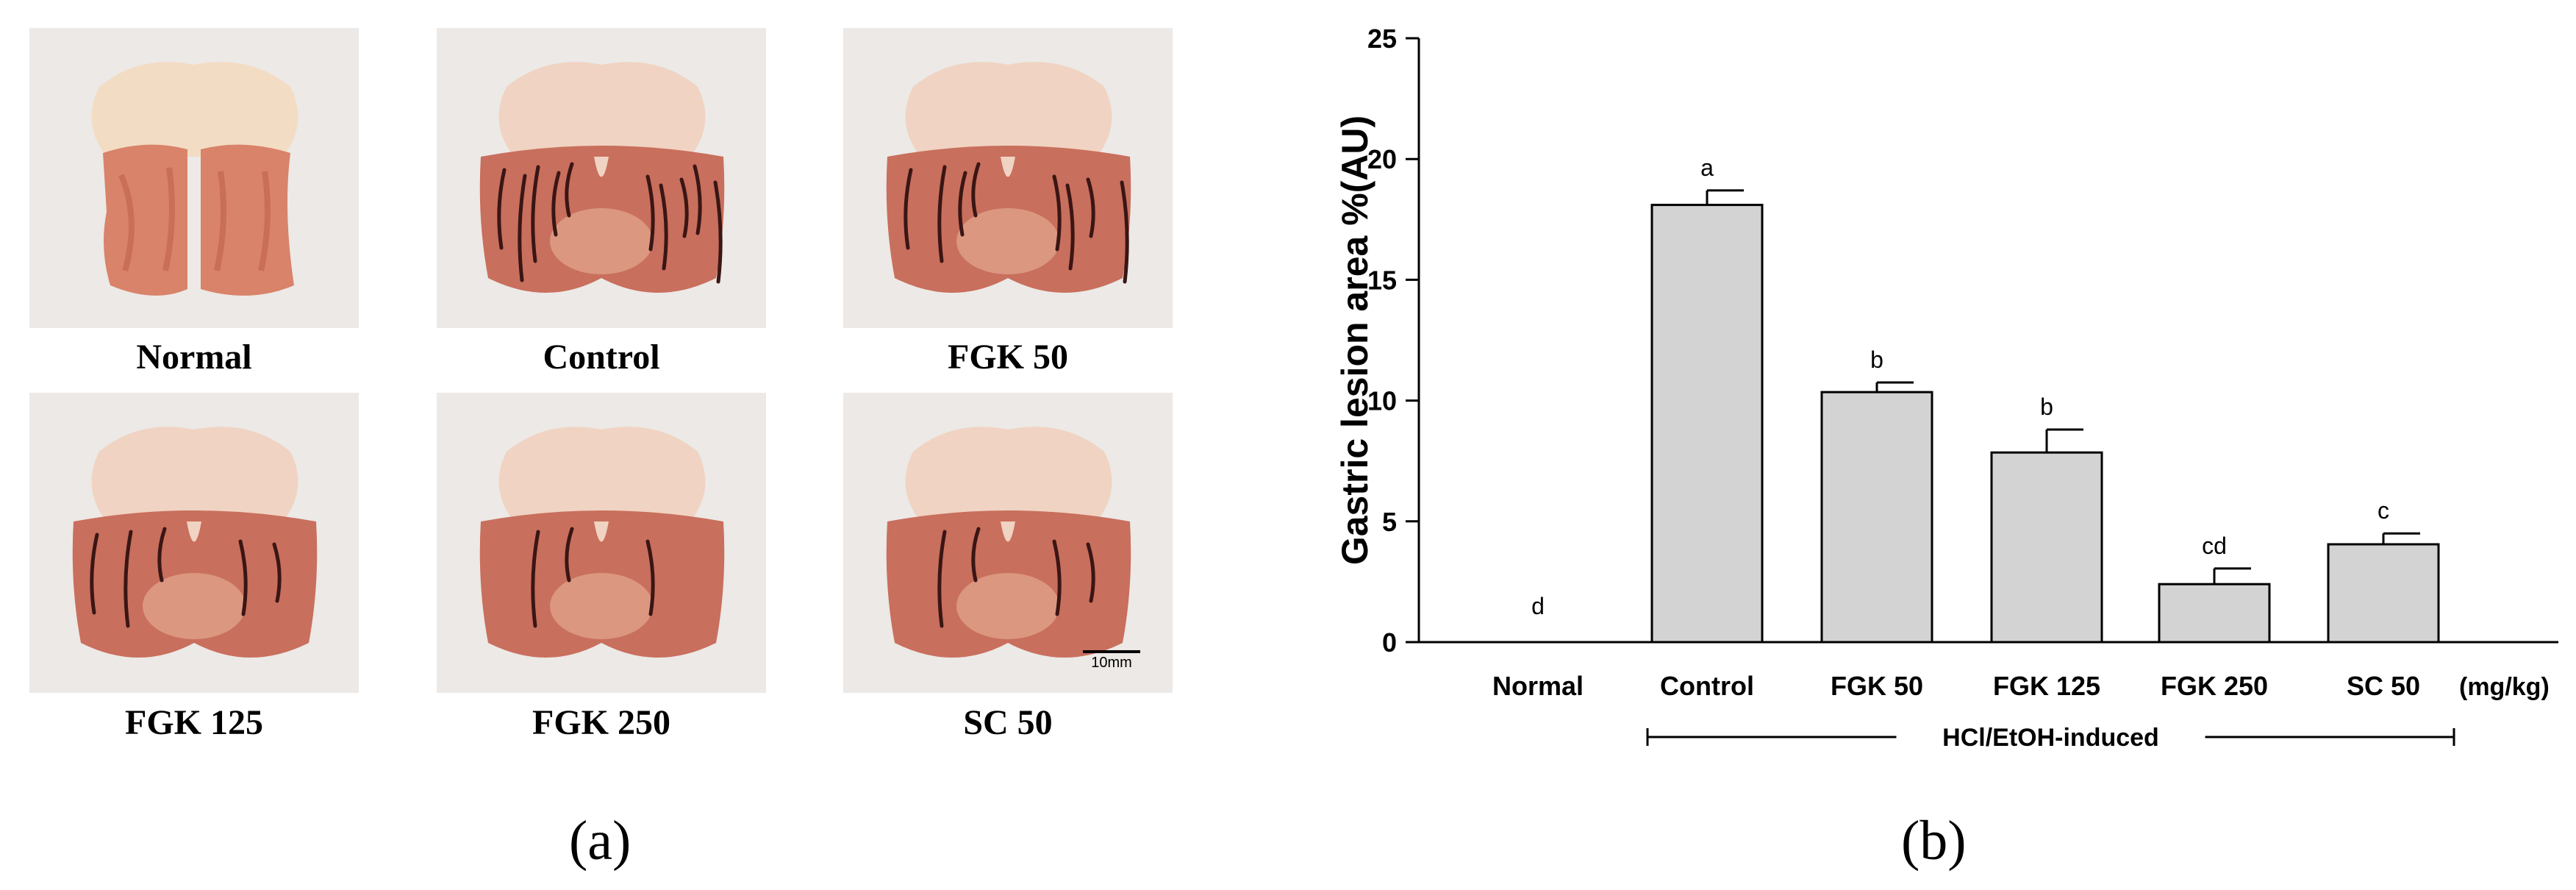 This screenshot has height=890, width=2576. What do you see at coordinates (194, 357) in the screenshot?
I see `photo-caption: Normal` at bounding box center [194, 357].